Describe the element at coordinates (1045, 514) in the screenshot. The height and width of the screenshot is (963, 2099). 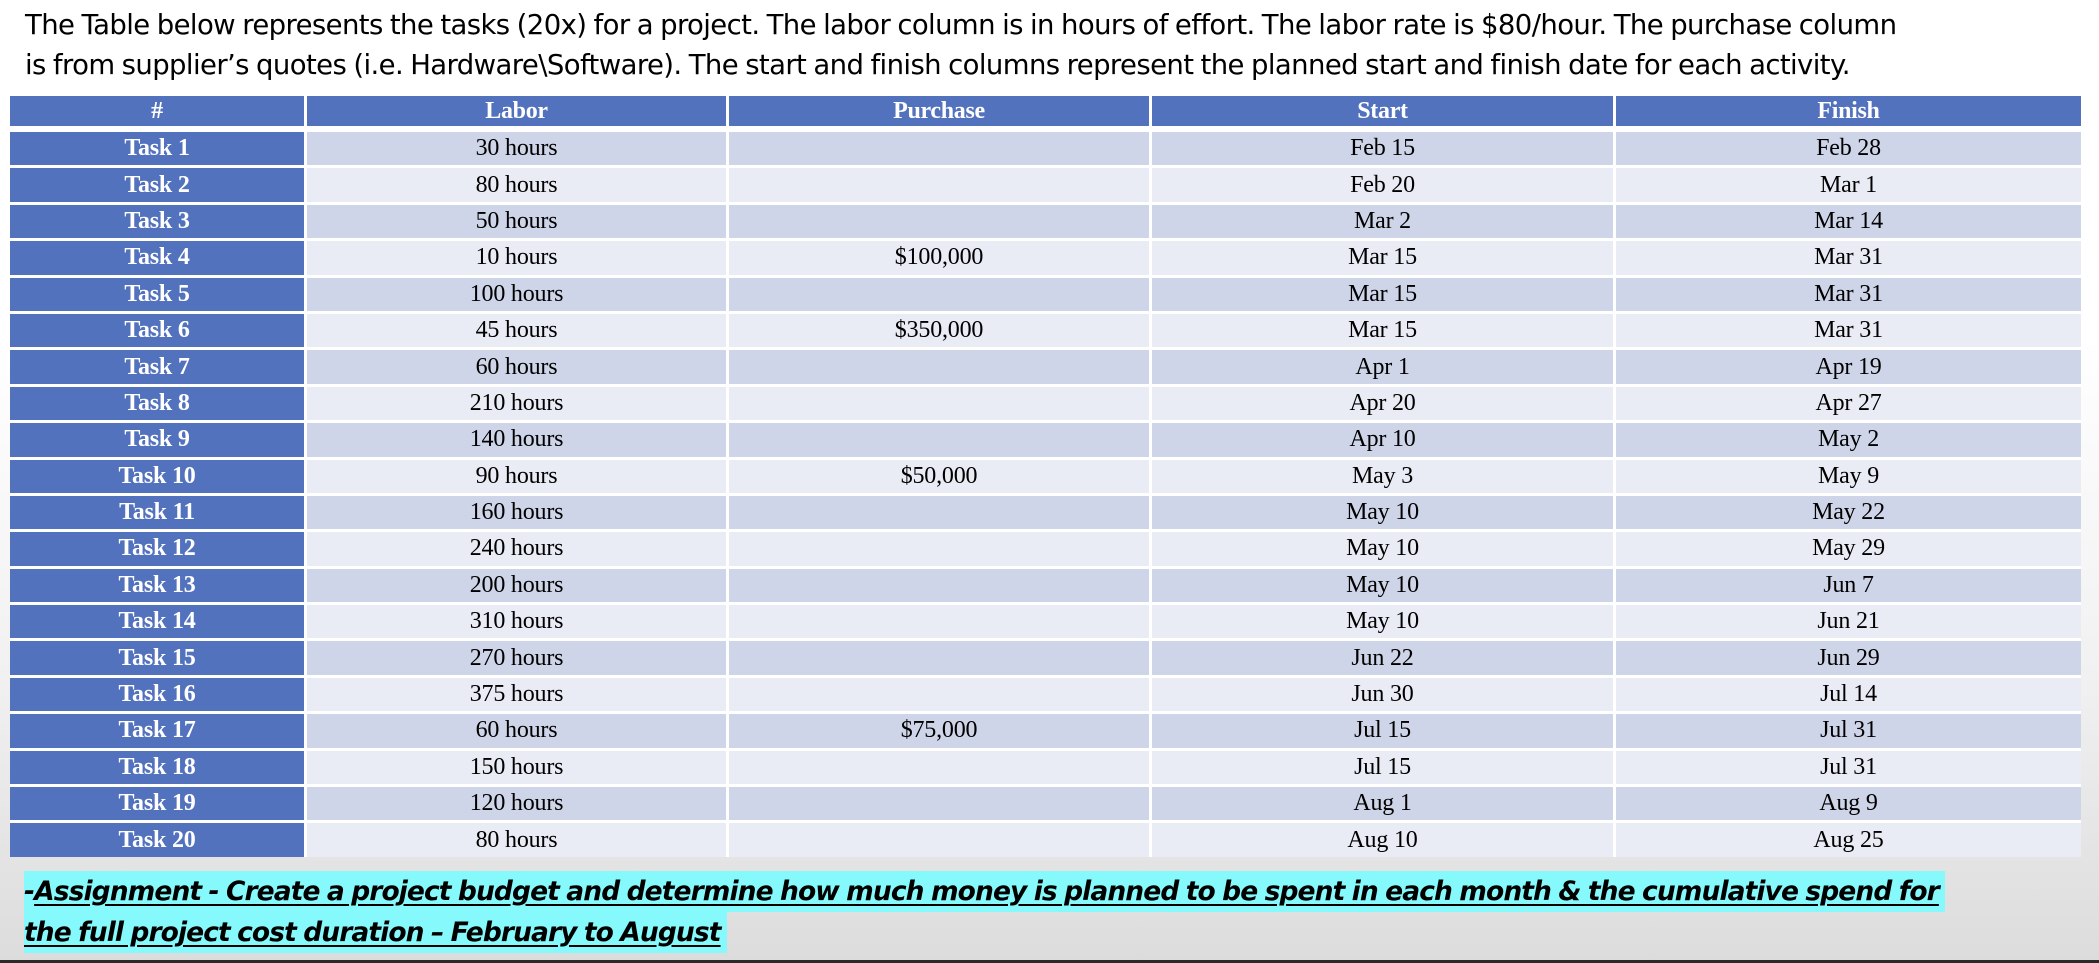
I see `table-row: Task 11 160 hours May 10 May 22` at that location.